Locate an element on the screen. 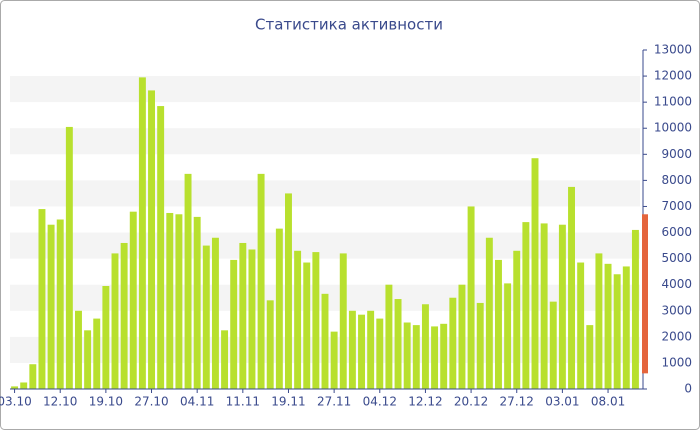 The height and width of the screenshot is (430, 700). x-tick-label: 03.10 is located at coordinates (16, 402).